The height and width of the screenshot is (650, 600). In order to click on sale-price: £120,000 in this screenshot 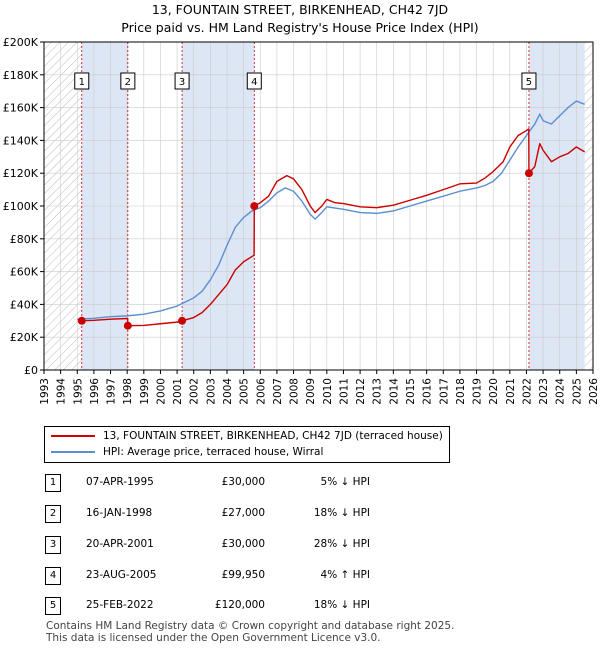, I will do `click(239, 605)`.